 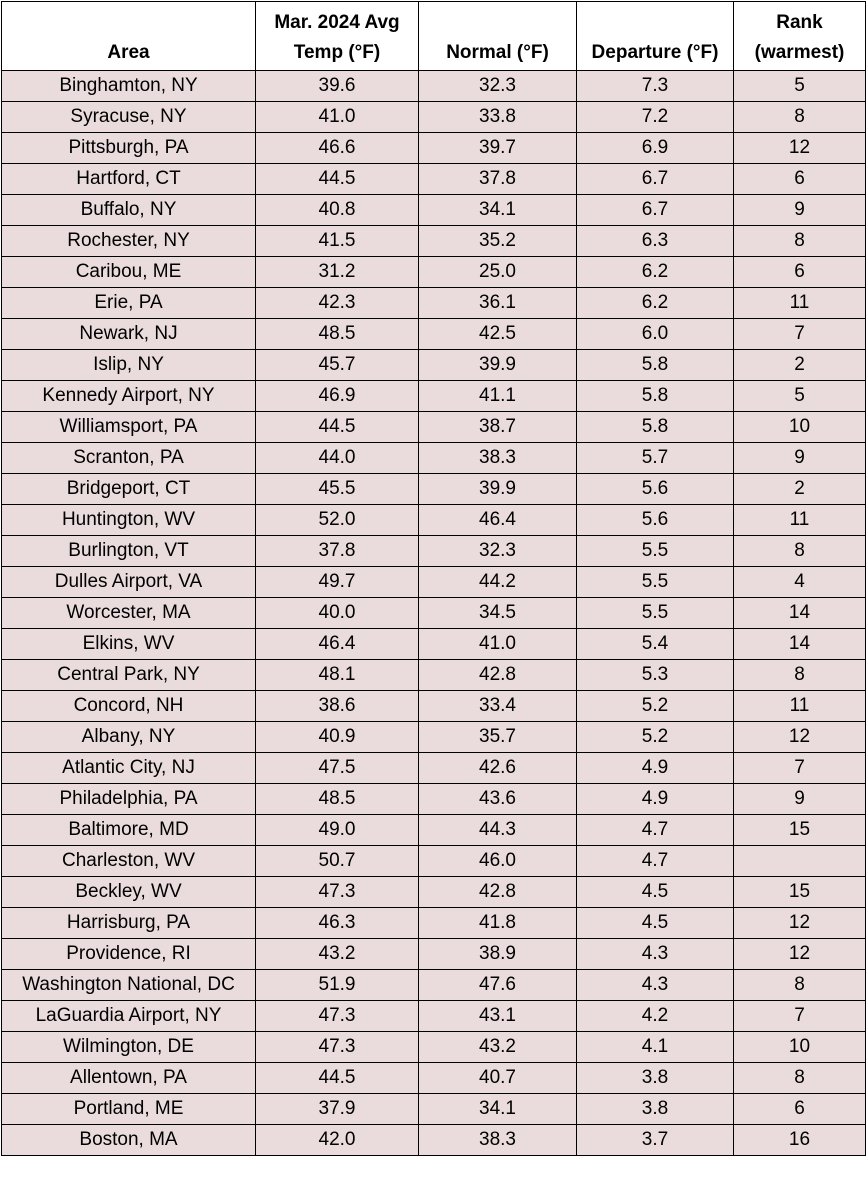 What do you see at coordinates (433, 458) in the screenshot?
I see `table-row: Scranton, PA 44.0 38.3 5.7 9` at bounding box center [433, 458].